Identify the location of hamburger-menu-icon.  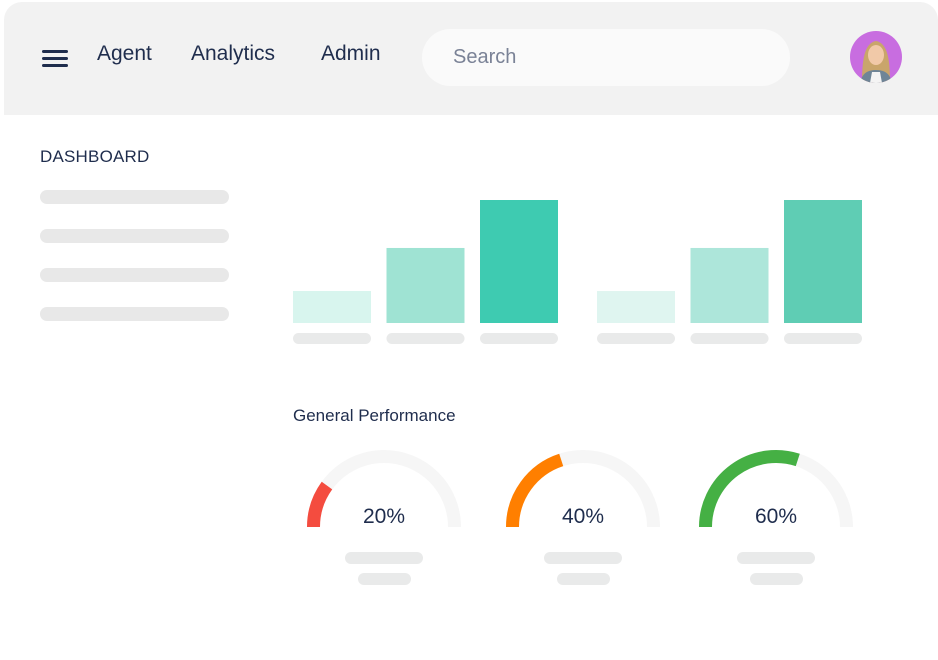
(55, 58).